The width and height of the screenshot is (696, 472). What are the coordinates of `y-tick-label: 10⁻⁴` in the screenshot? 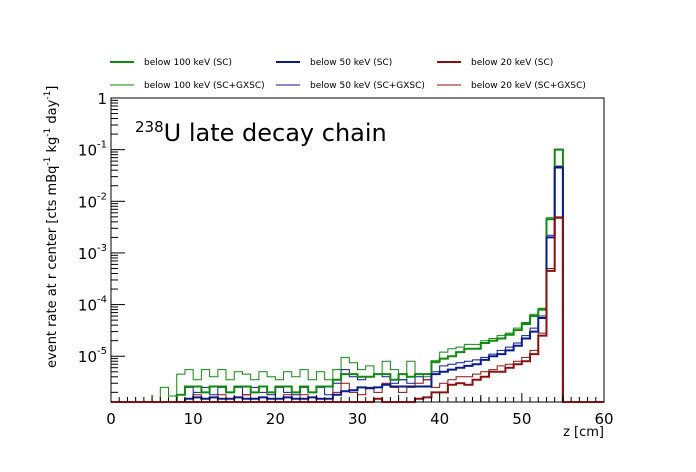 It's located at (92, 305).